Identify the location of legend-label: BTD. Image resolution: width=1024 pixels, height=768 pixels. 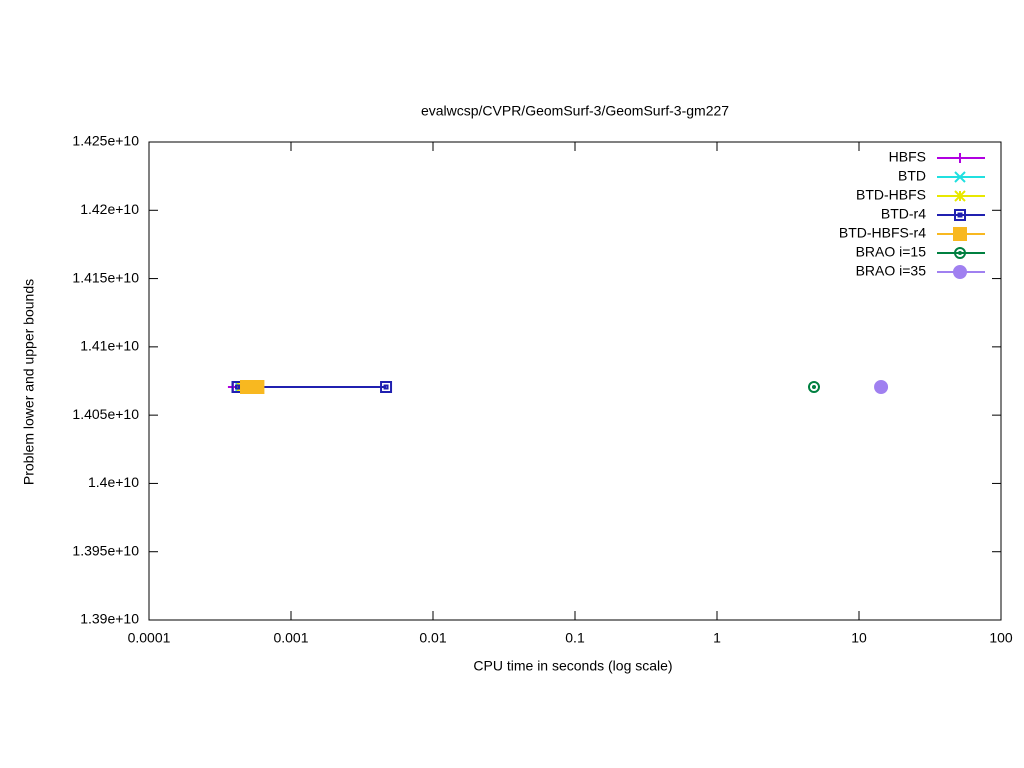
(912, 176).